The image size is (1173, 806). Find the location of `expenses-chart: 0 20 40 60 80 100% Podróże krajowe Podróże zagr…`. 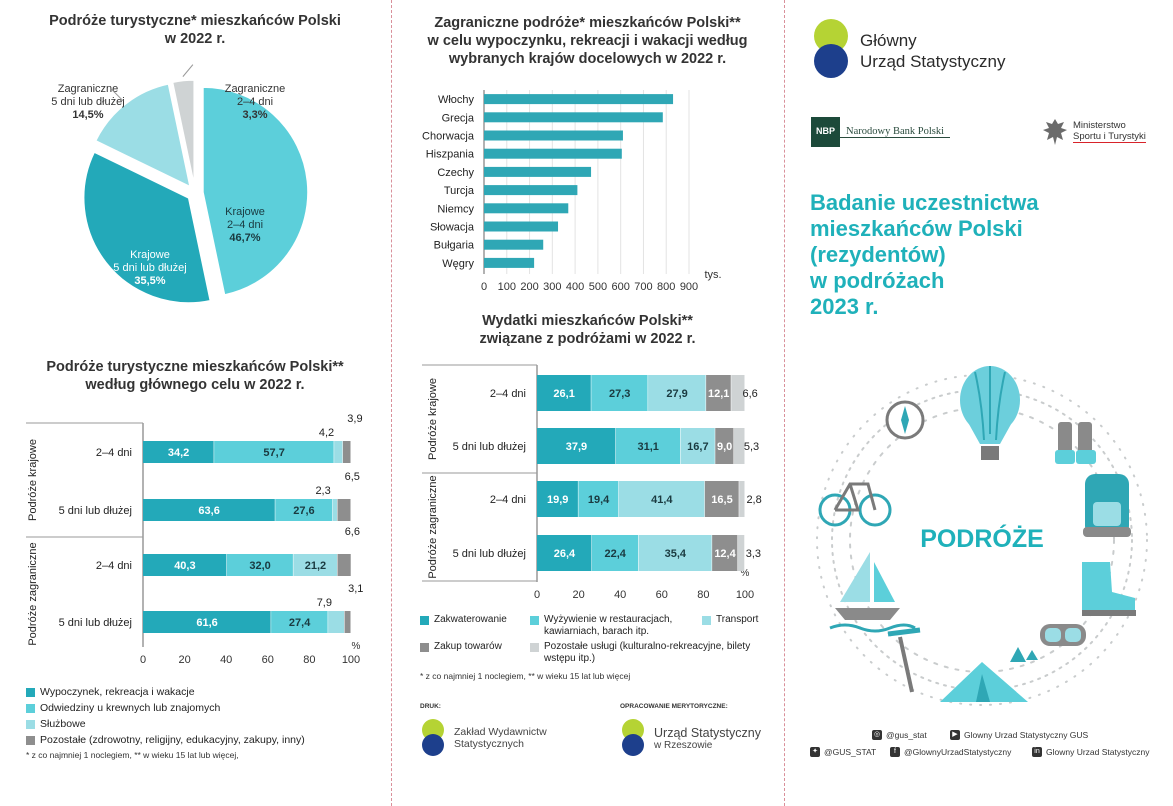

expenses-chart: 0 20 40 60 80 100% Podróże krajowe Podróże zagr… is located at coordinates (592, 482).